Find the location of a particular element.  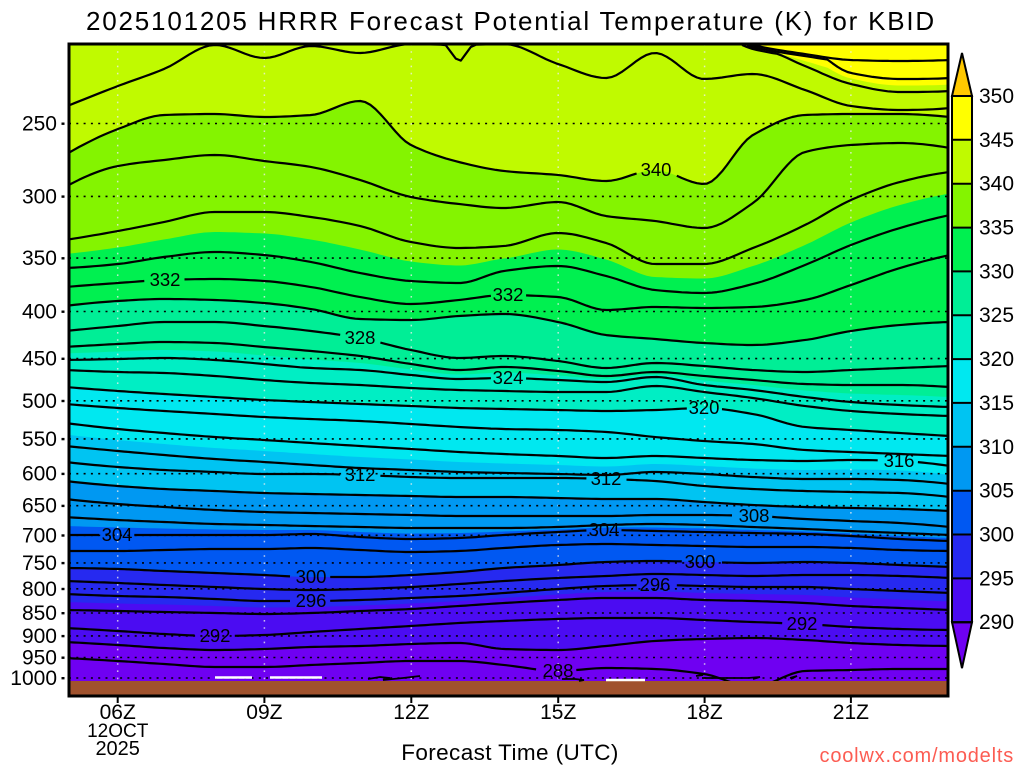

svg-text: 335 is located at coordinates (996, 228).